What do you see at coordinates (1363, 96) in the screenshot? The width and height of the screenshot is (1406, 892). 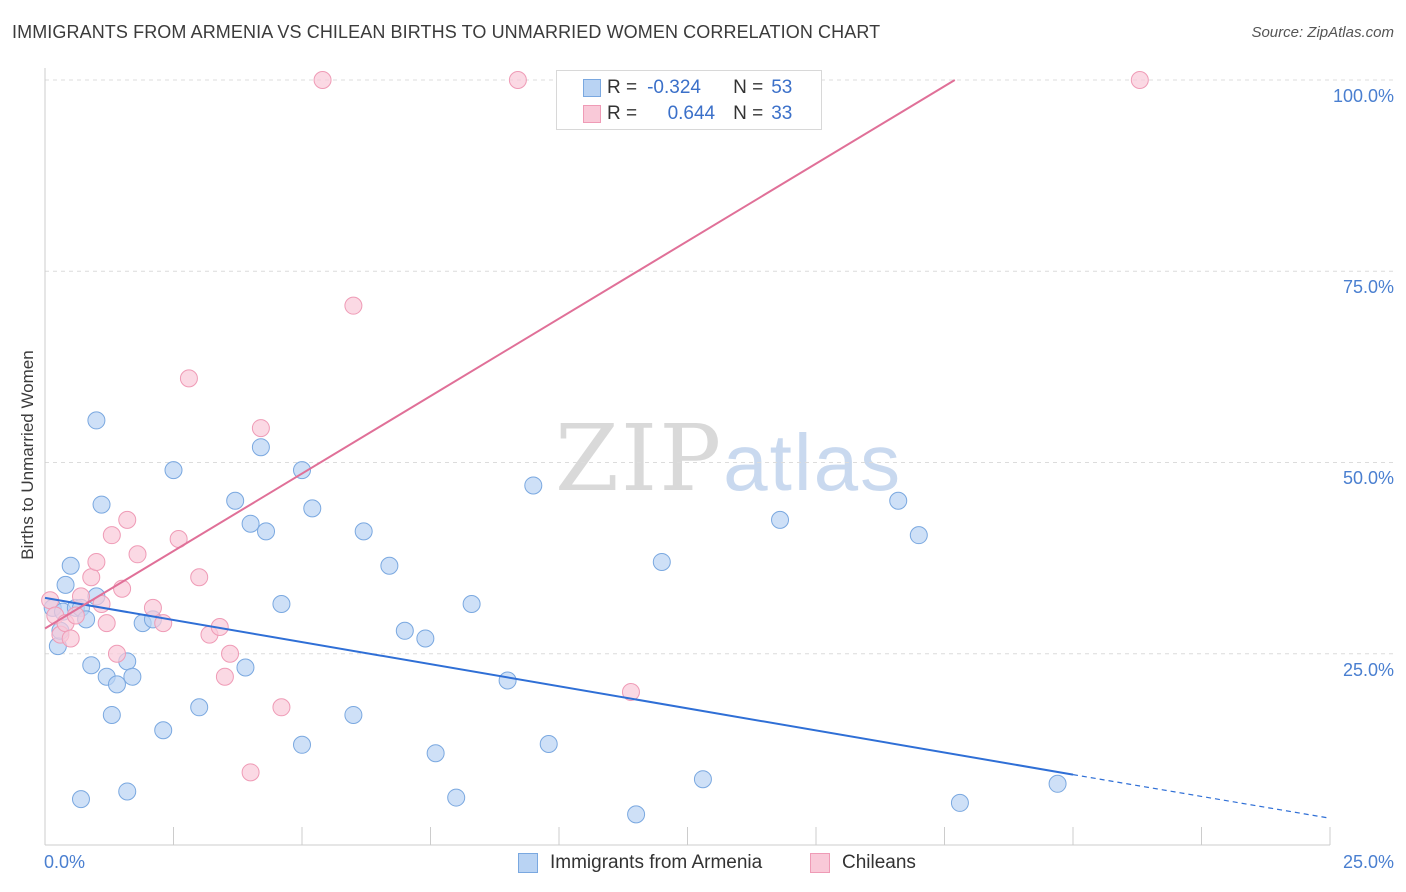 I see `y-tick-label-100: 100.0%` at bounding box center [1363, 96].